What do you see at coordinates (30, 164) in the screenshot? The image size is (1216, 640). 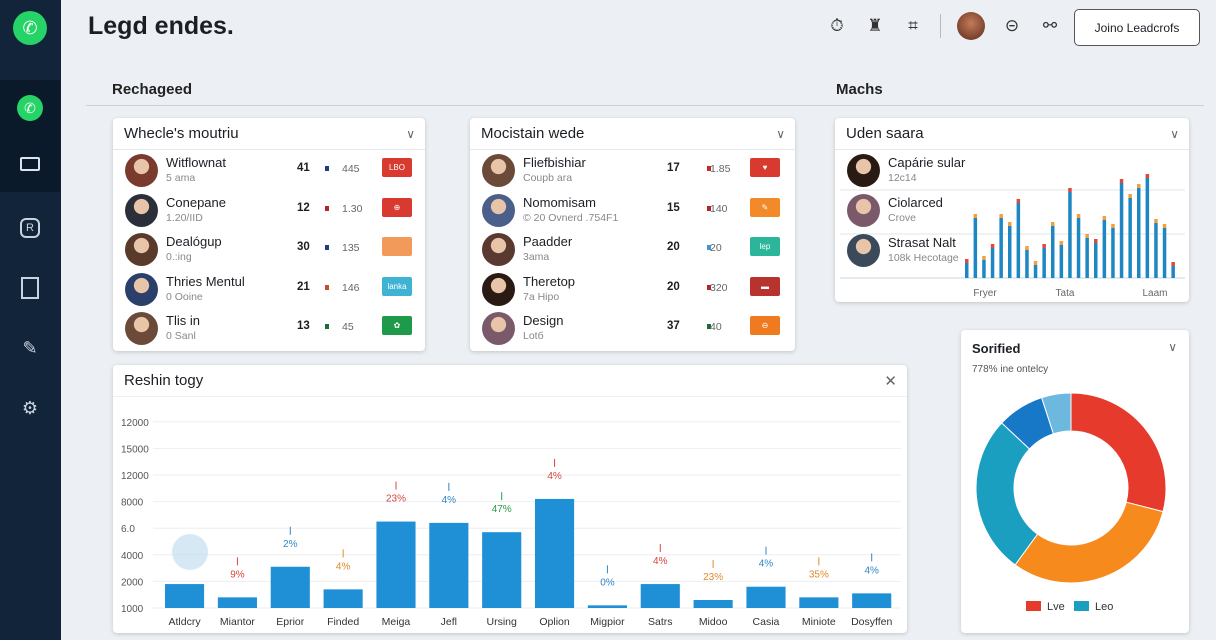 I see `sidebar-item-business` at bounding box center [30, 164].